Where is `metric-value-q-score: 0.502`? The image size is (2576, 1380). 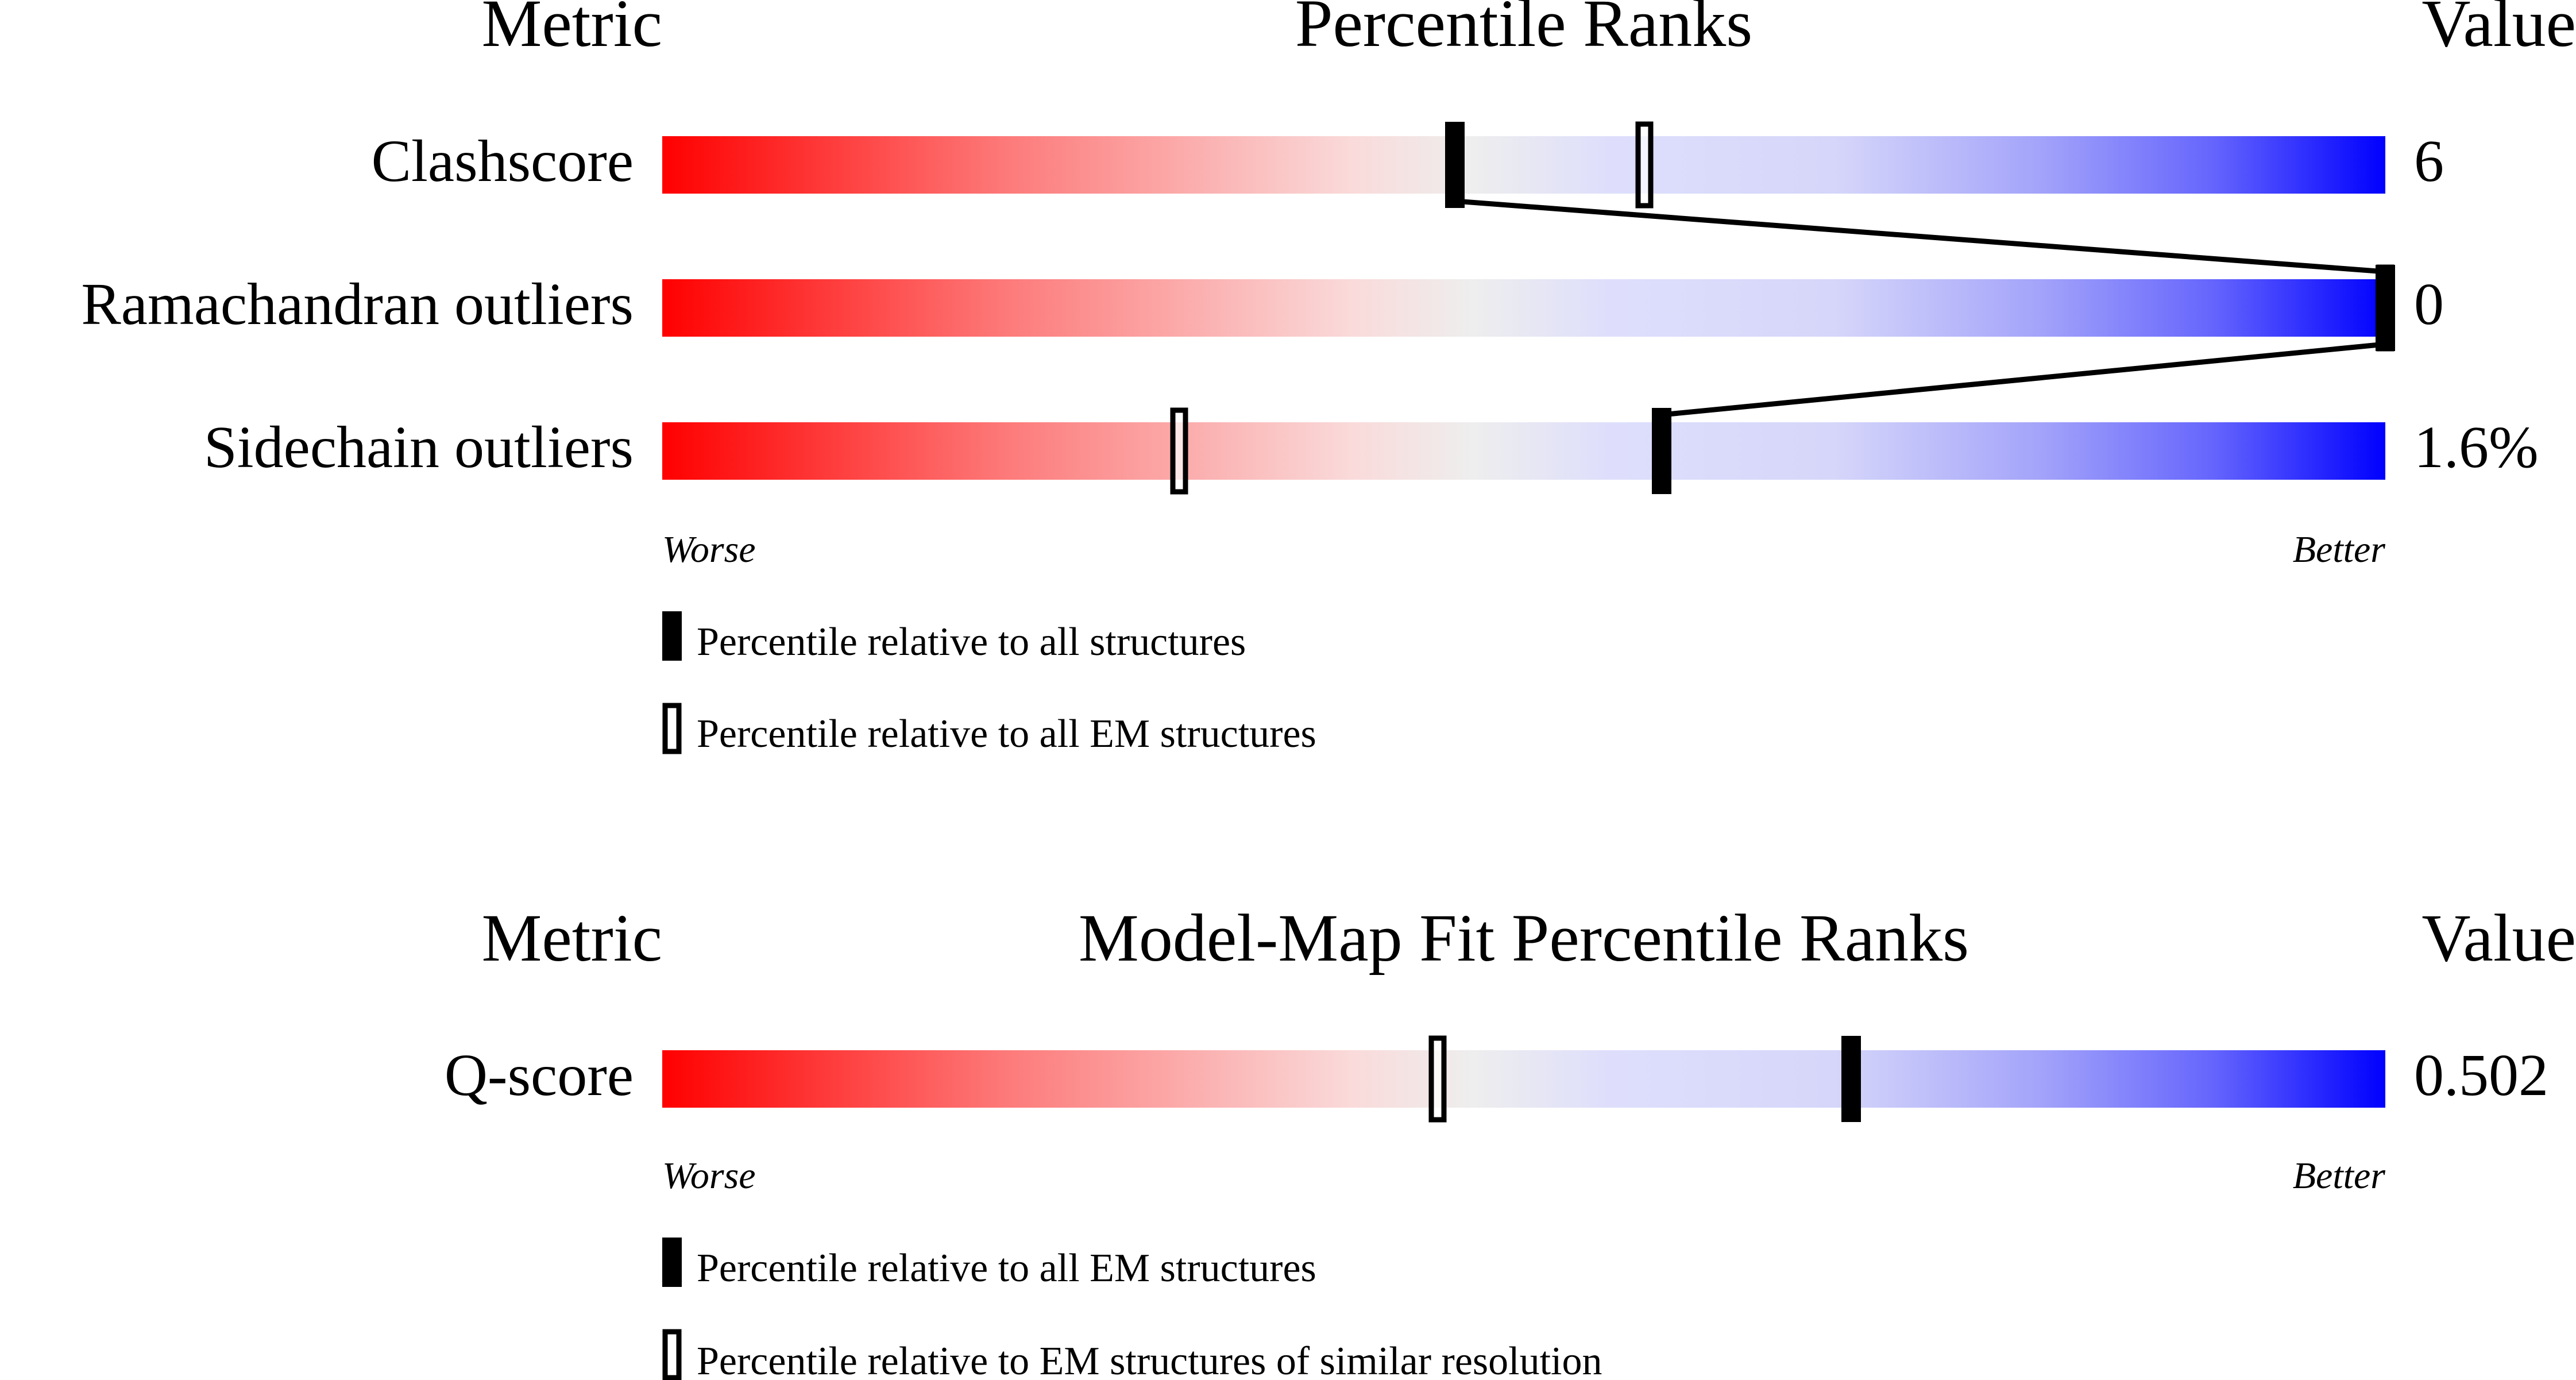
metric-value-q-score: 0.502 is located at coordinates (2481, 1075).